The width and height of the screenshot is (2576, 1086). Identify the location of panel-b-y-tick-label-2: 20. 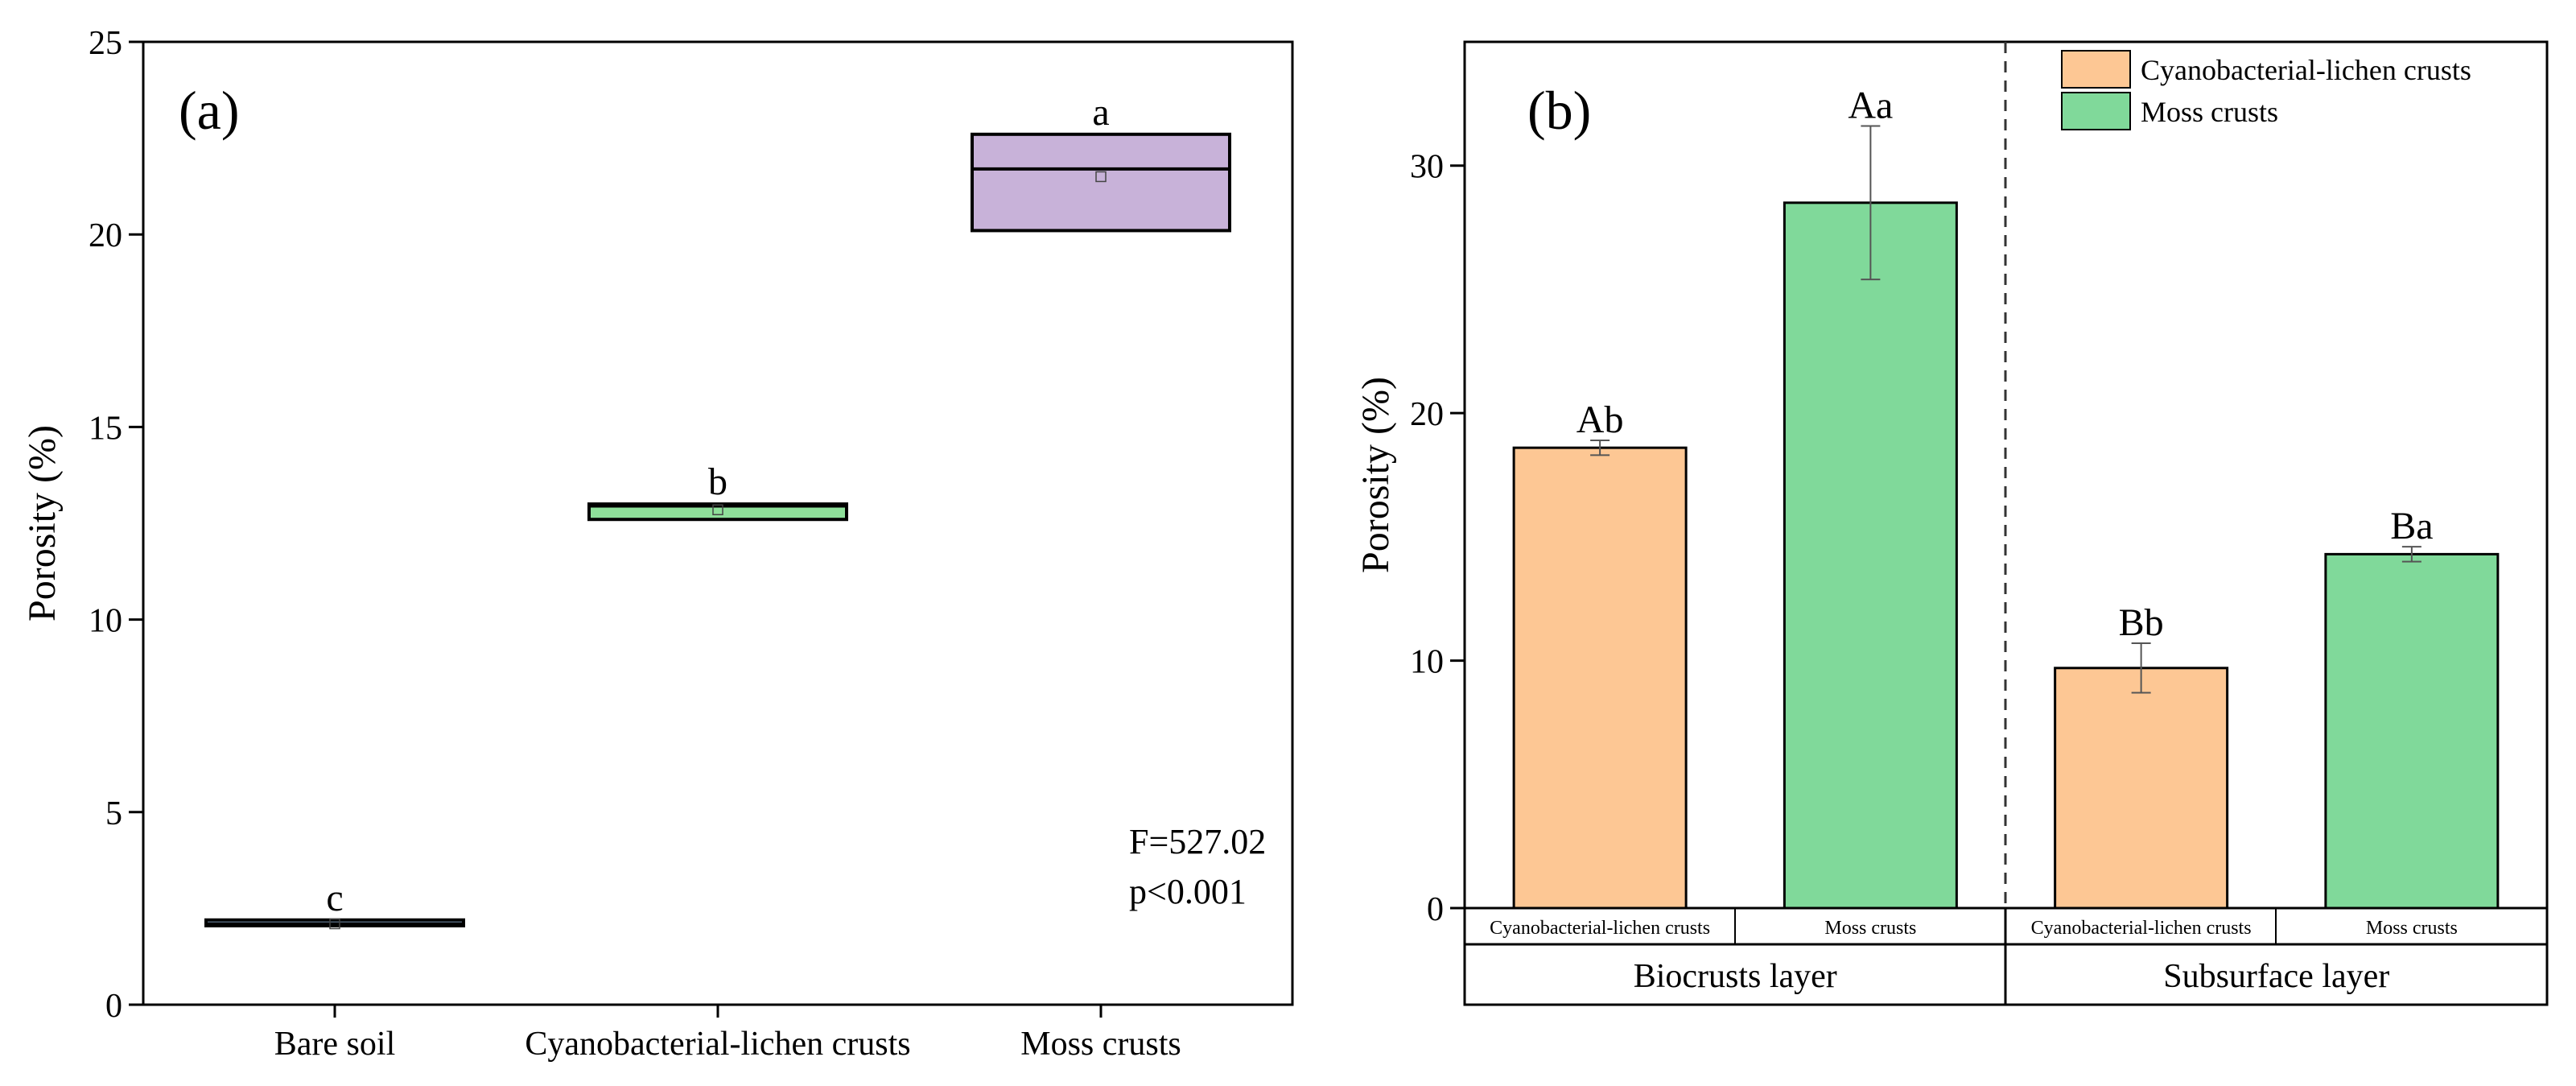
(1427, 414).